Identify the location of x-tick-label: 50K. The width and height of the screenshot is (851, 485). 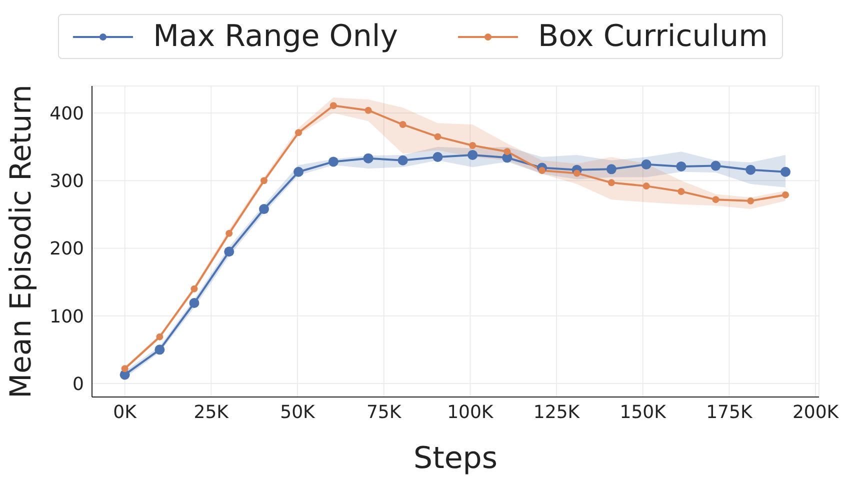
(298, 412).